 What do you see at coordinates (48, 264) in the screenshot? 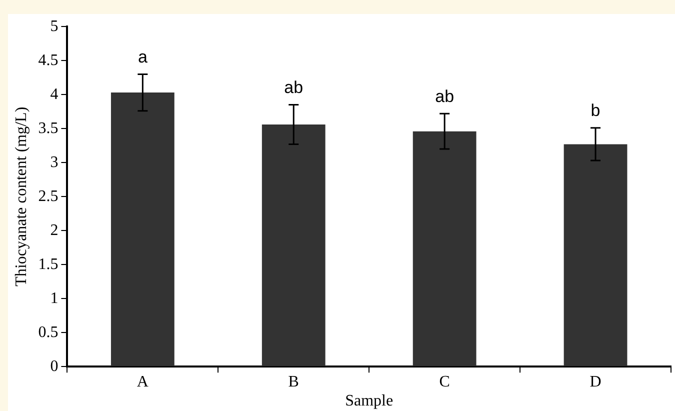
I see `y-tick-label: 1.5` at bounding box center [48, 264].